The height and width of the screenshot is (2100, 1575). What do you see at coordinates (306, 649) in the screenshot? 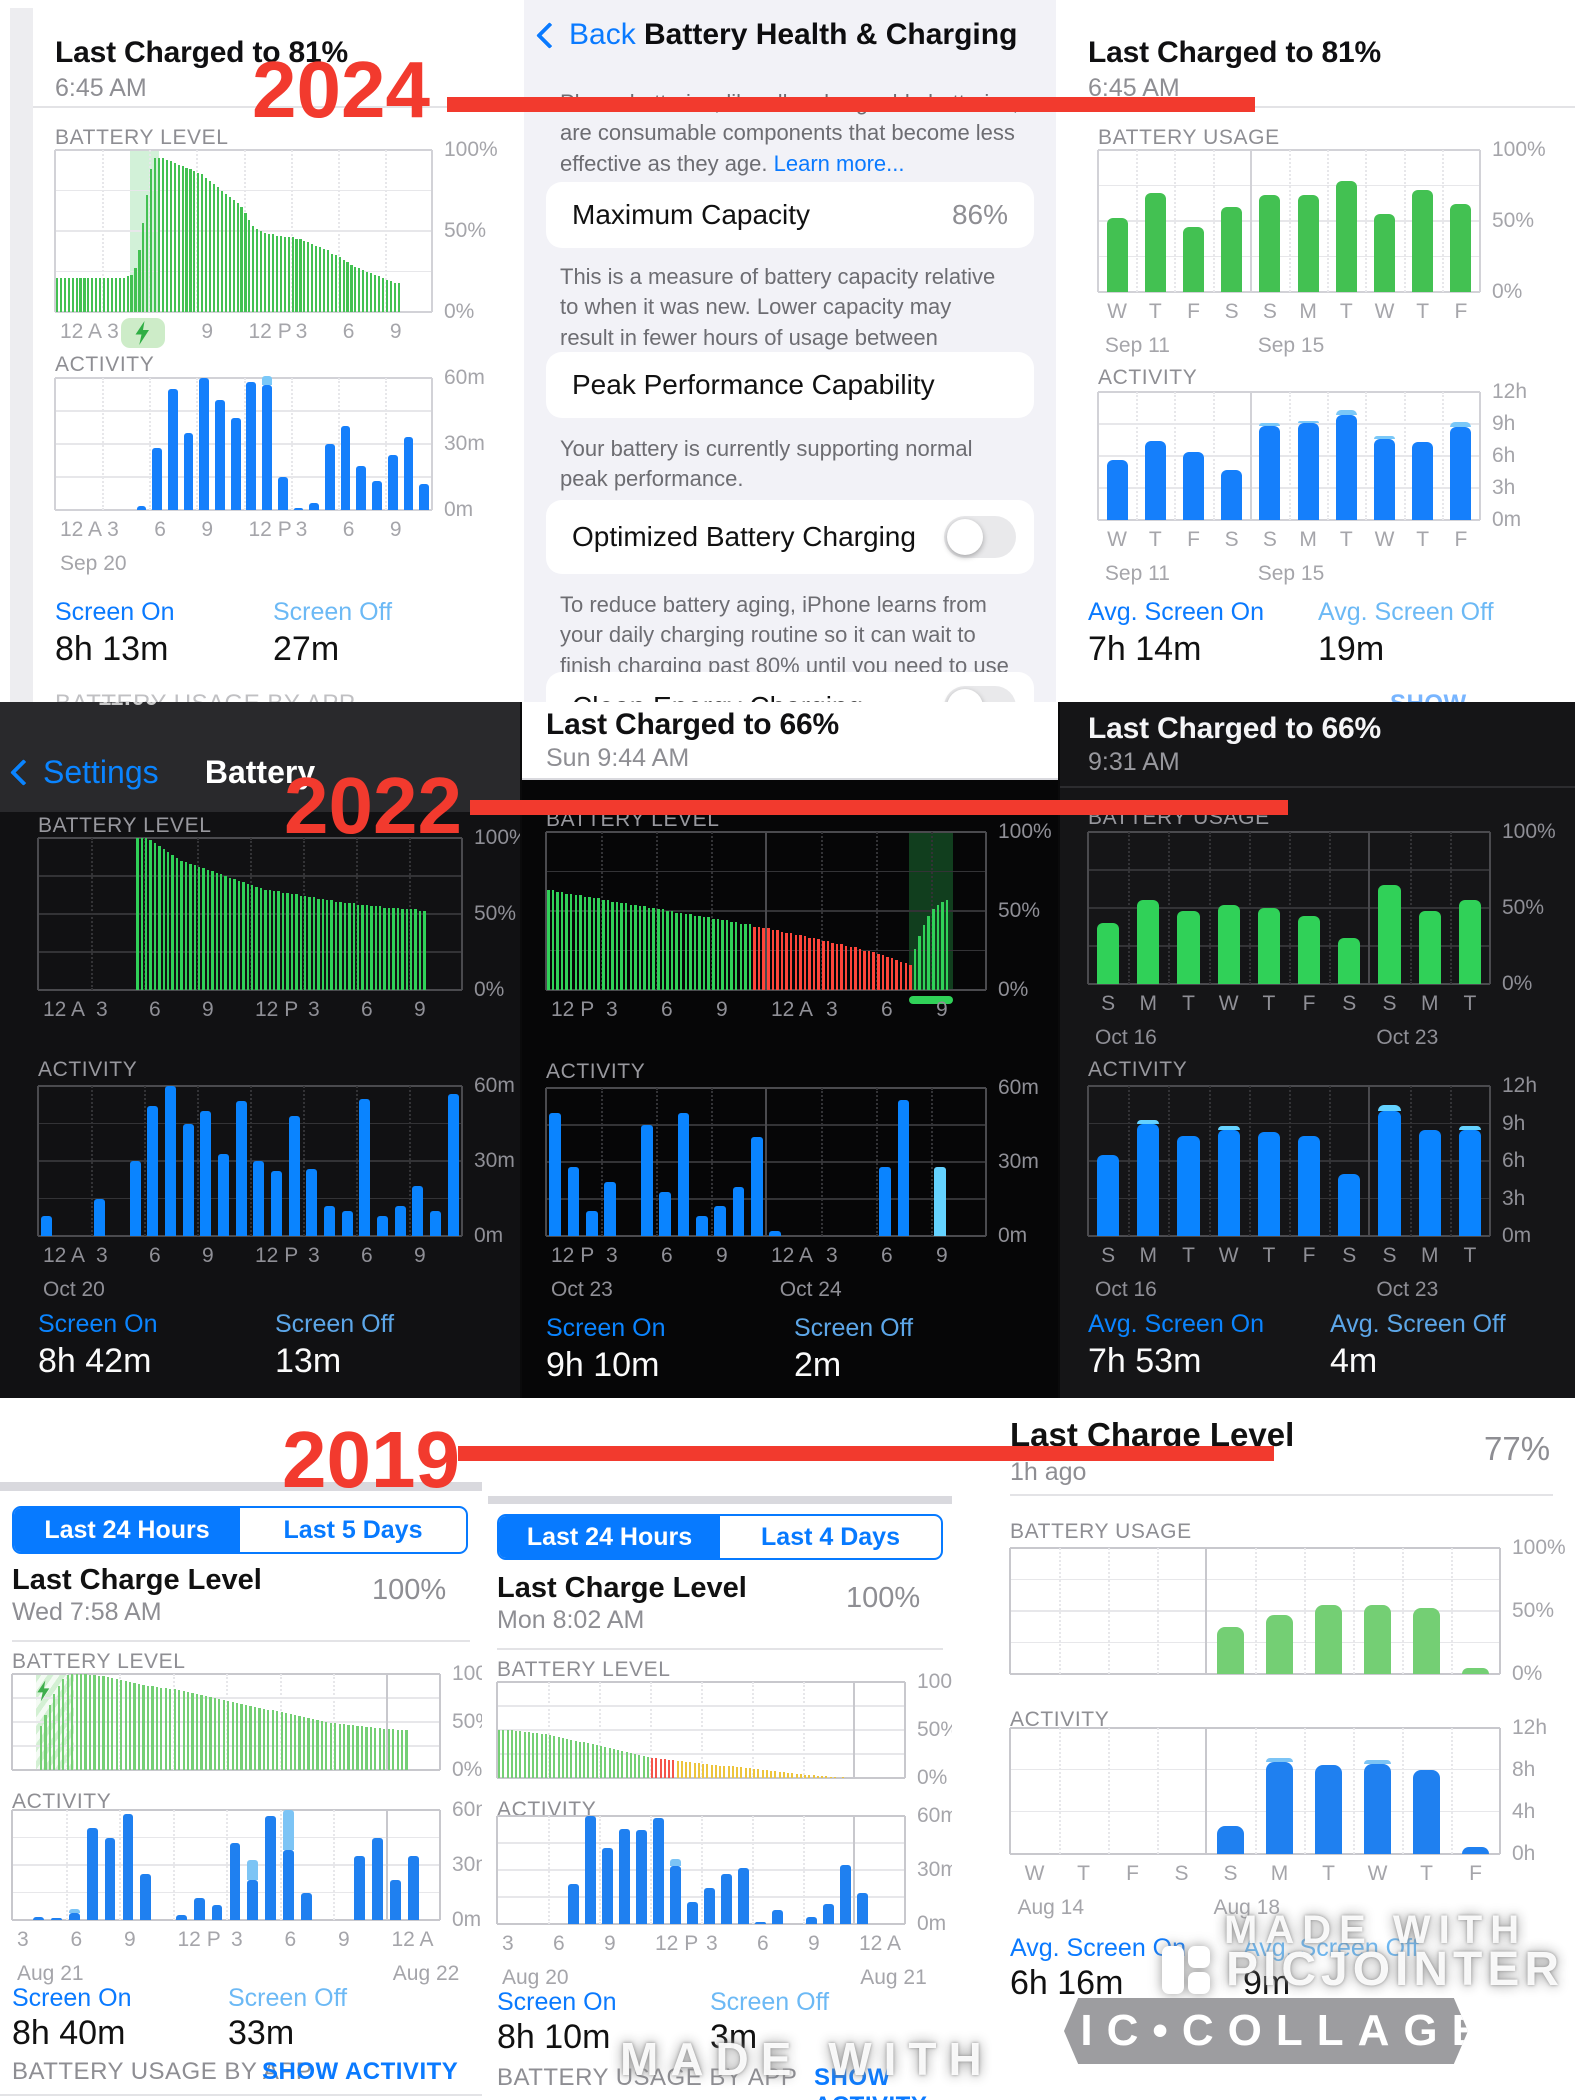
I see `screen-off-value: 27m` at bounding box center [306, 649].